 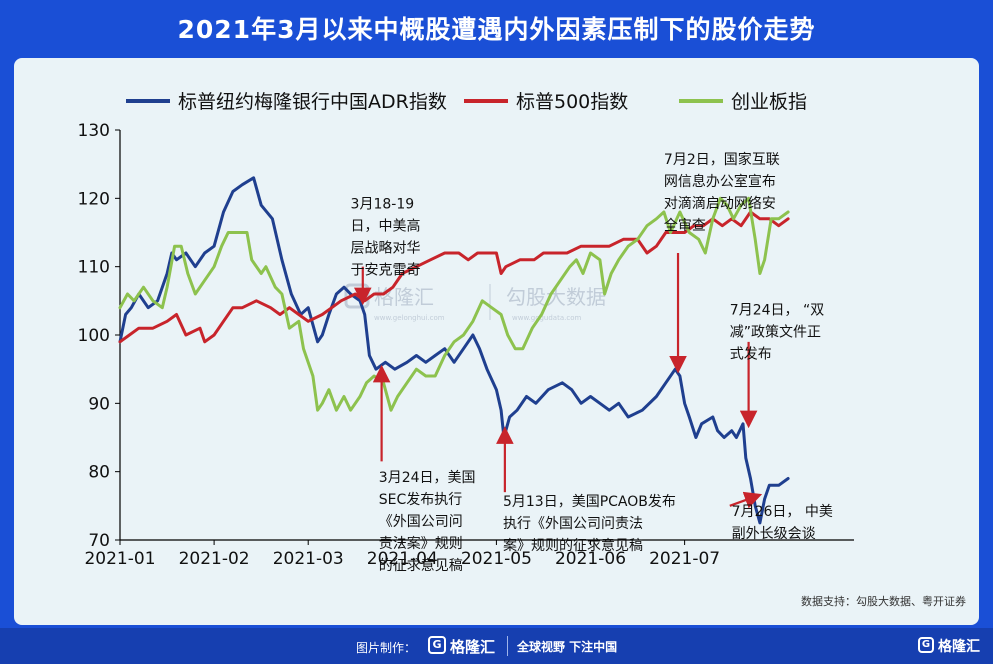 I want to click on watermark-left: 格隆汇, so click(x=404, y=297).